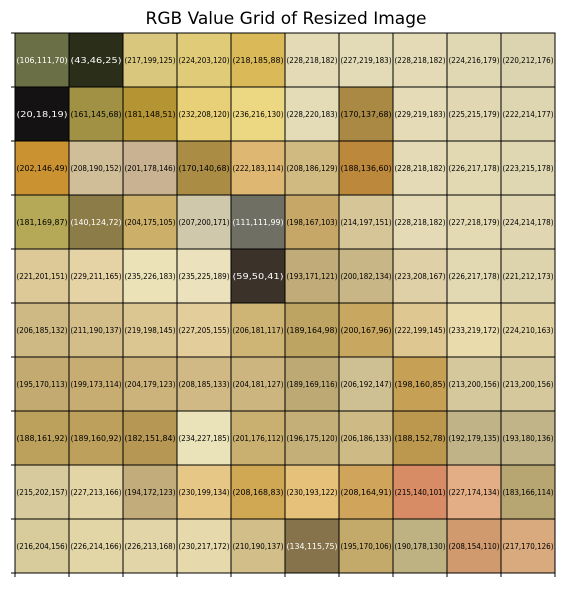 Image resolution: width=570 pixels, height=590 pixels. I want to click on cell-rgb-label: (222,183,114), so click(258, 168).